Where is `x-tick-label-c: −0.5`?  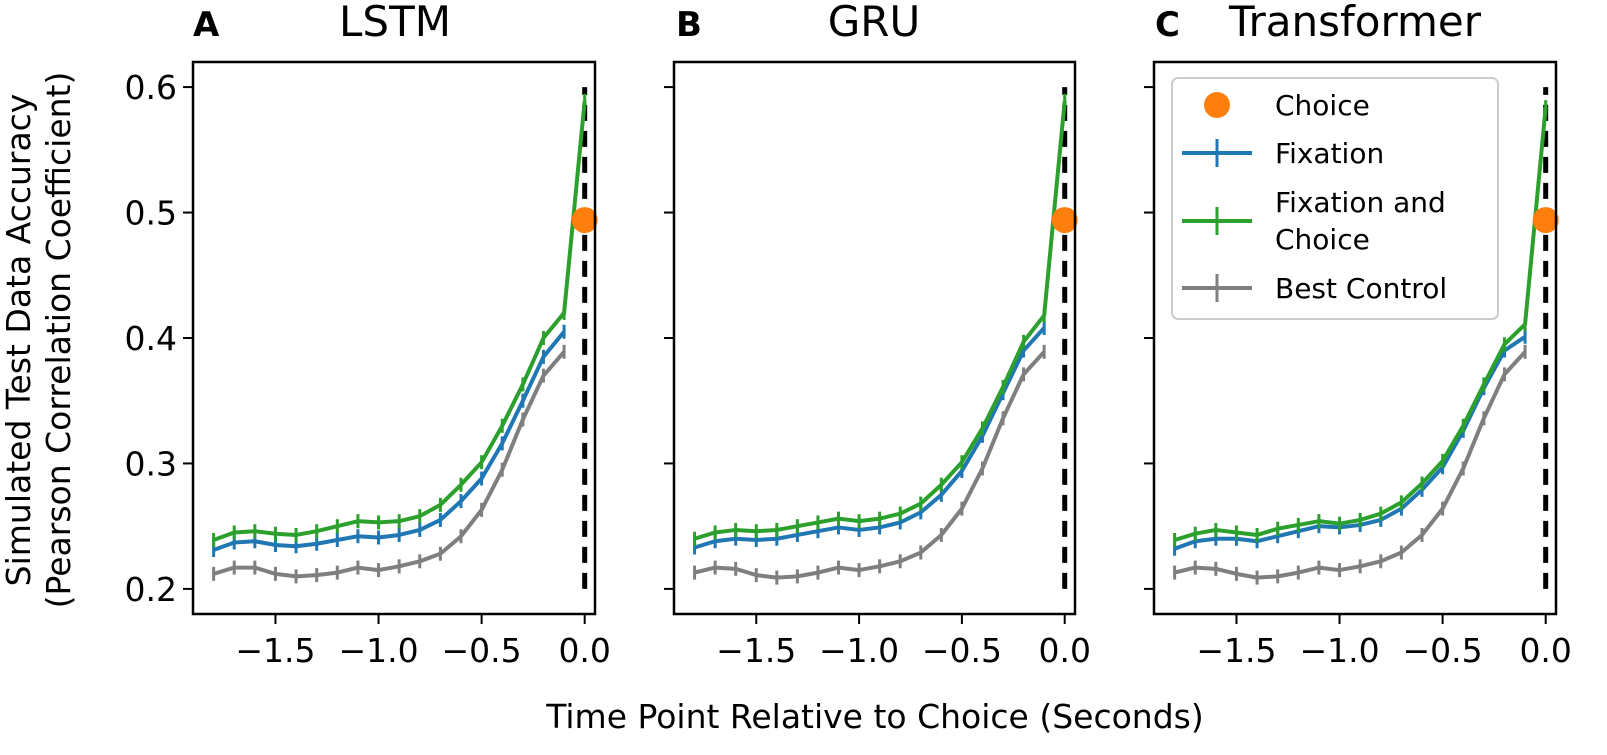 x-tick-label-c: −0.5 is located at coordinates (1443, 650).